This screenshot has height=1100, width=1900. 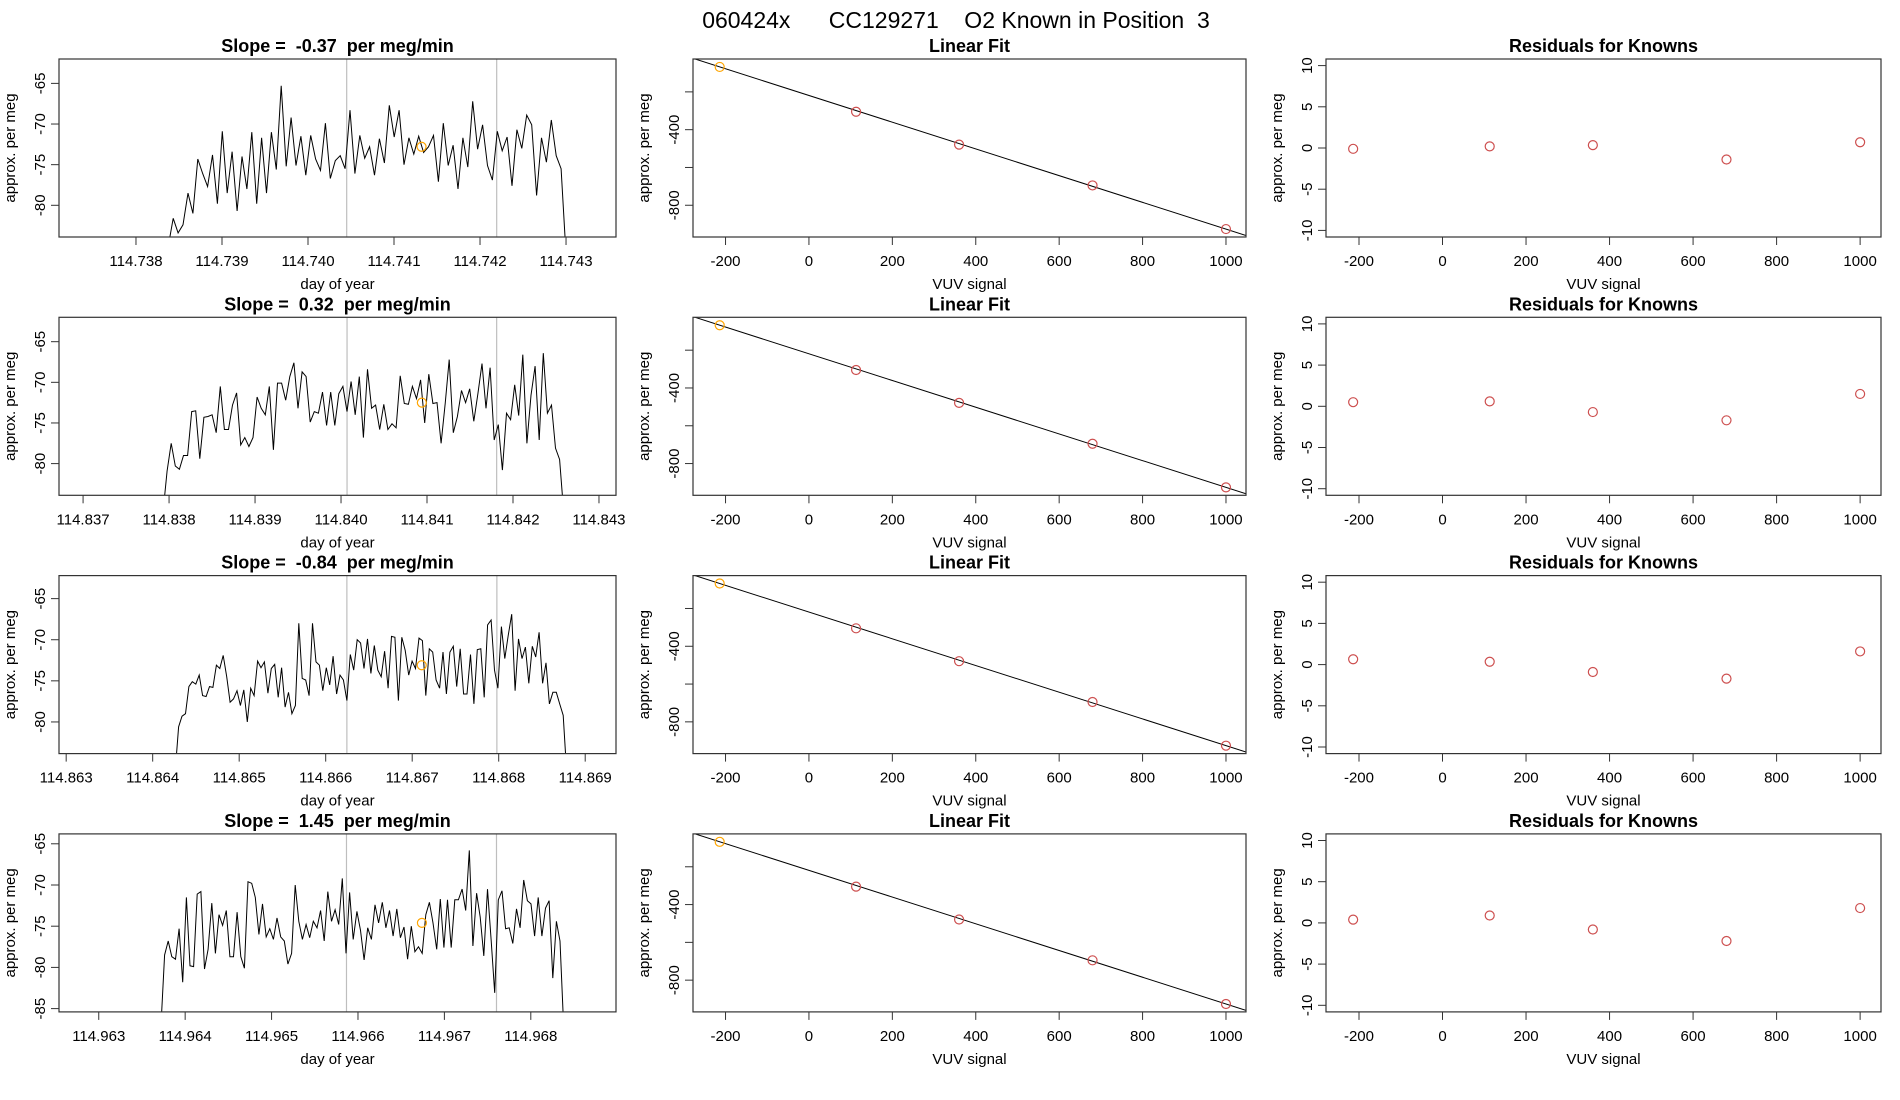 I want to click on x-tick-label: 114.743, so click(x=565, y=261).